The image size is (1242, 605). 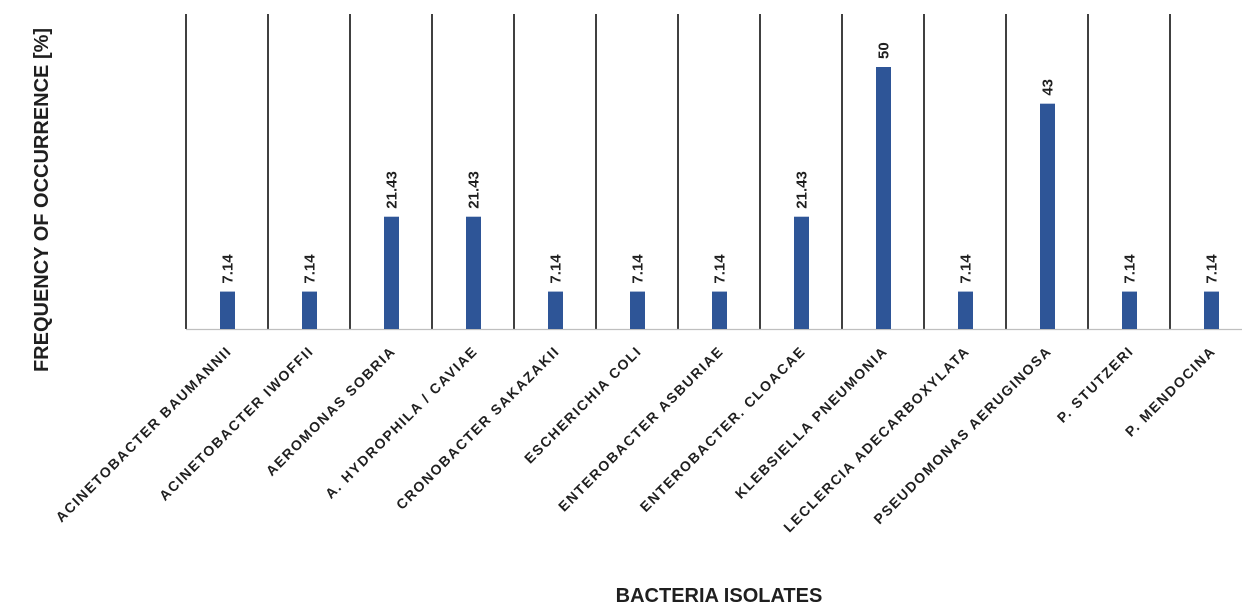 I want to click on x-tick-label: A. HYDROPHILA / CAVIAE, so click(x=401, y=422).